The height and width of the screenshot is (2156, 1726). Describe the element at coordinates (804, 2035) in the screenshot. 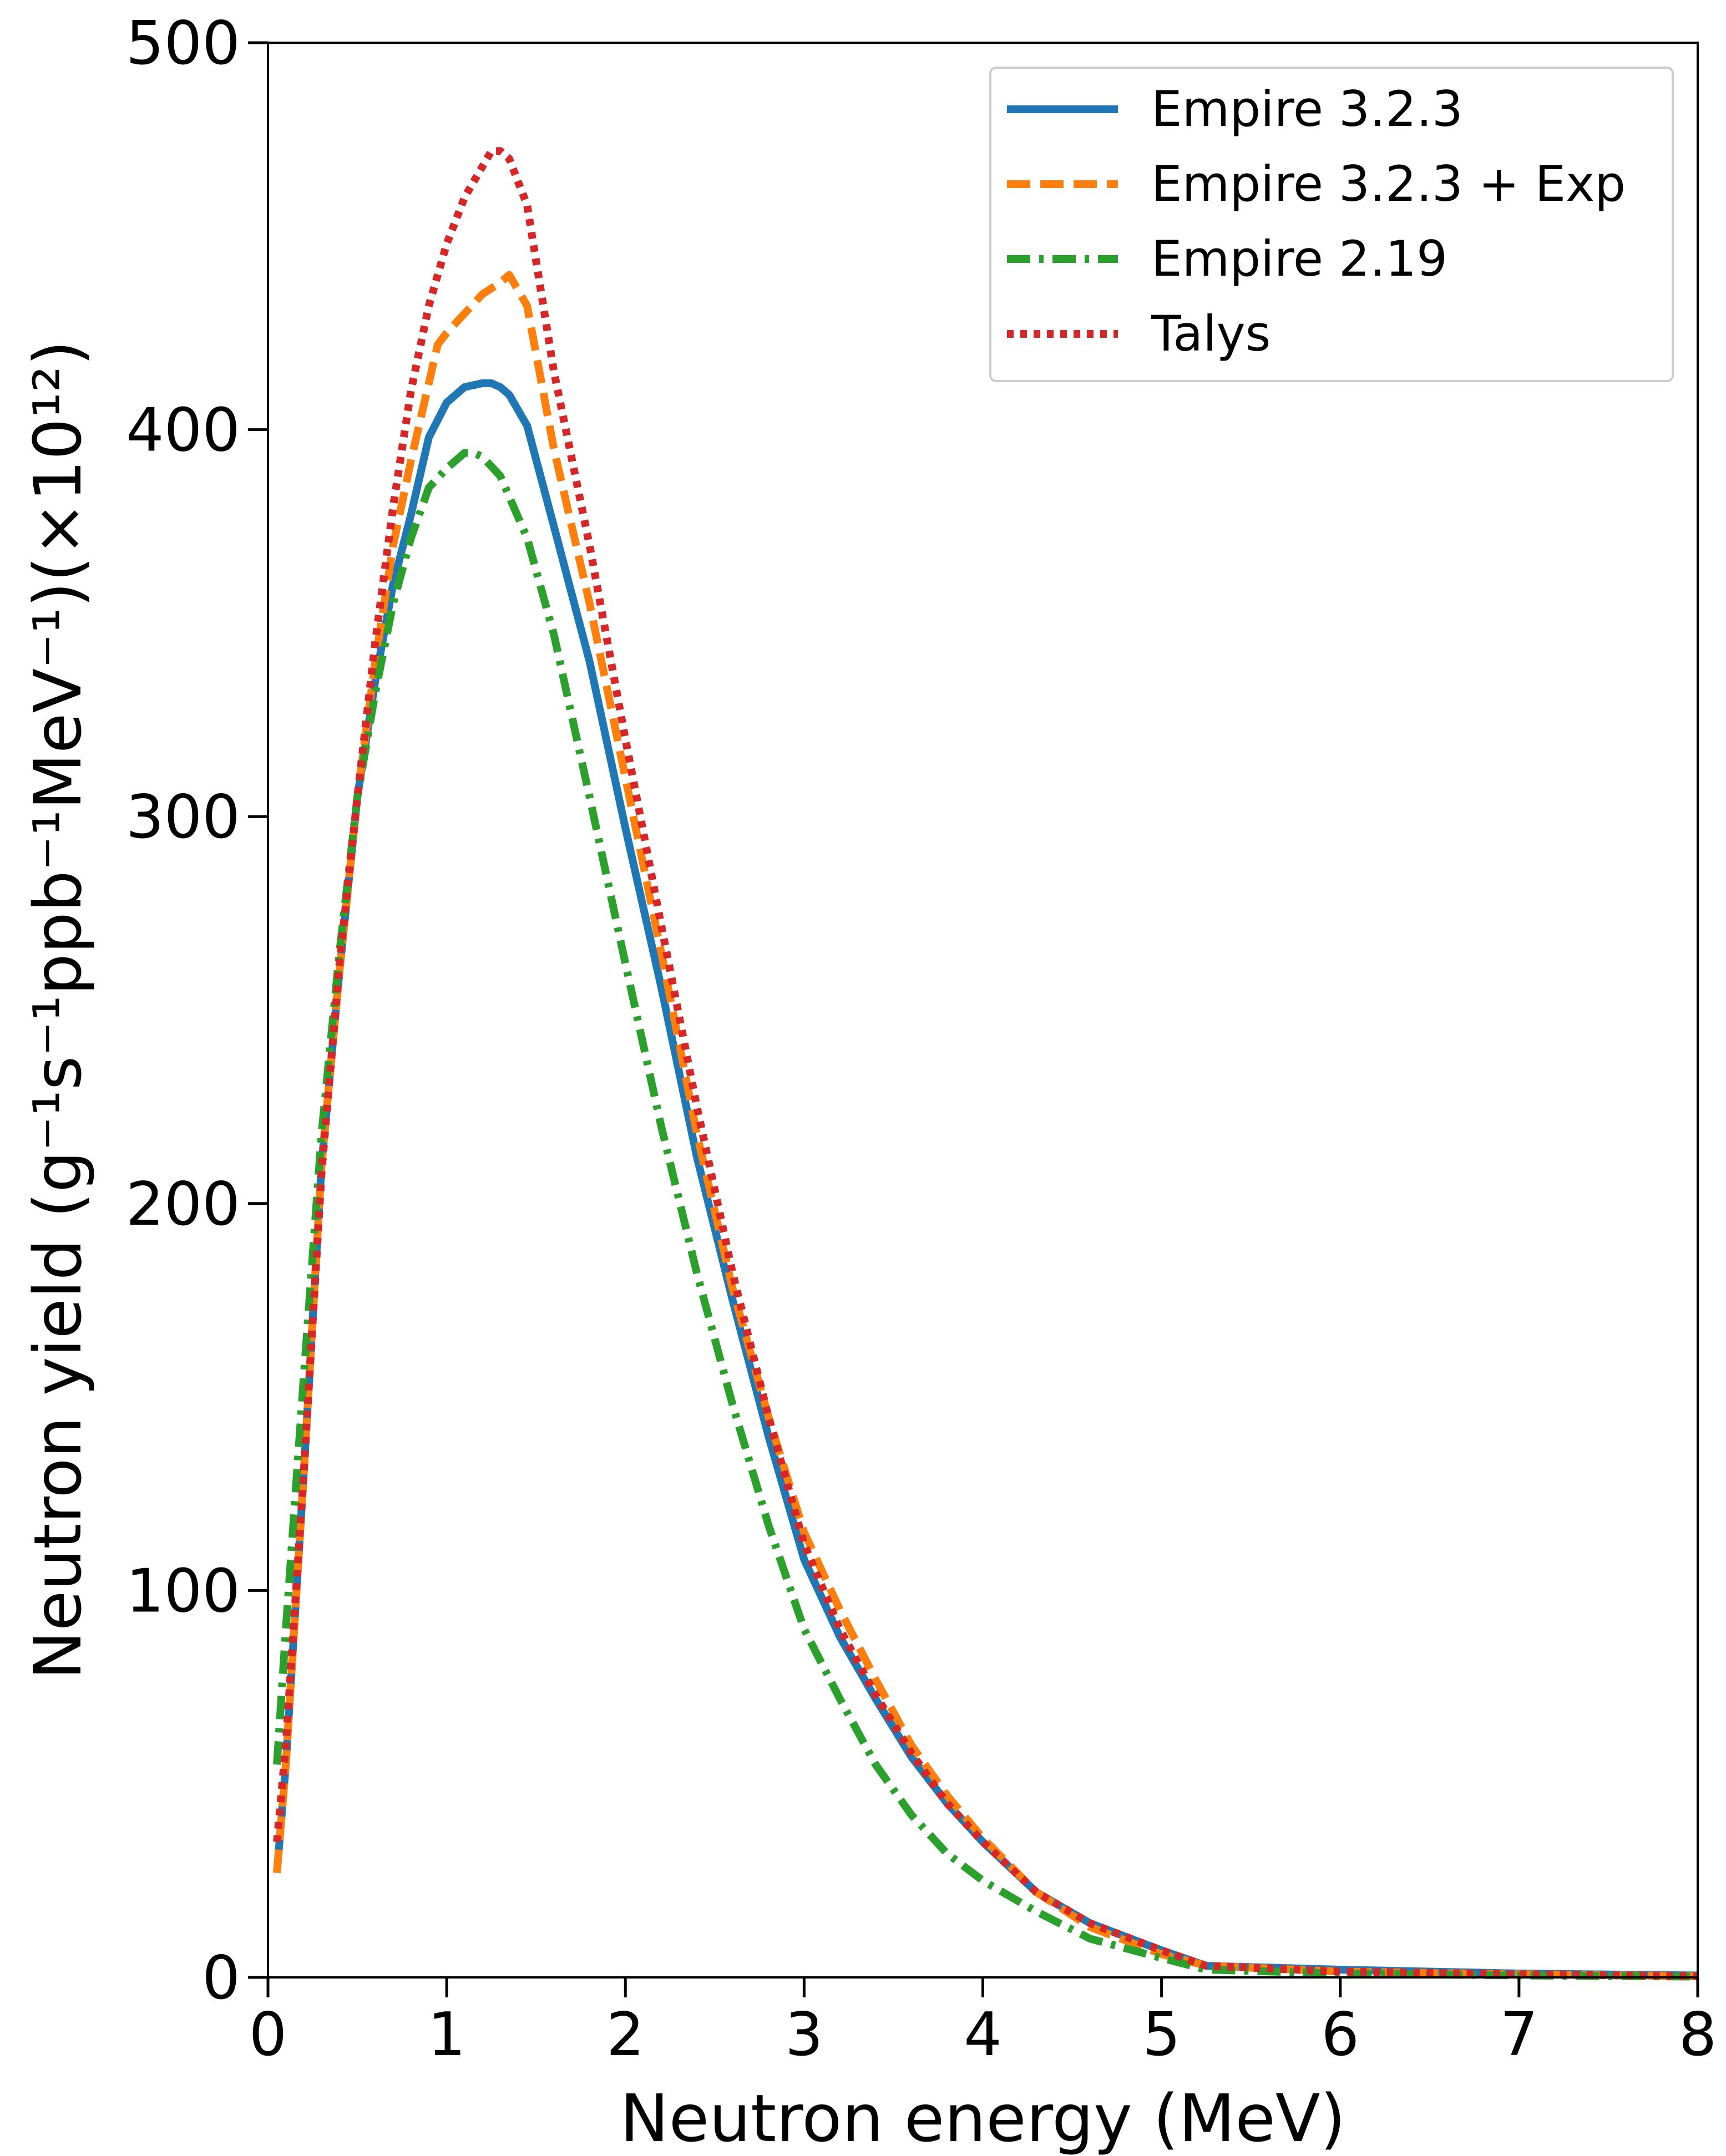

I see `x-tick-label: 3` at that location.